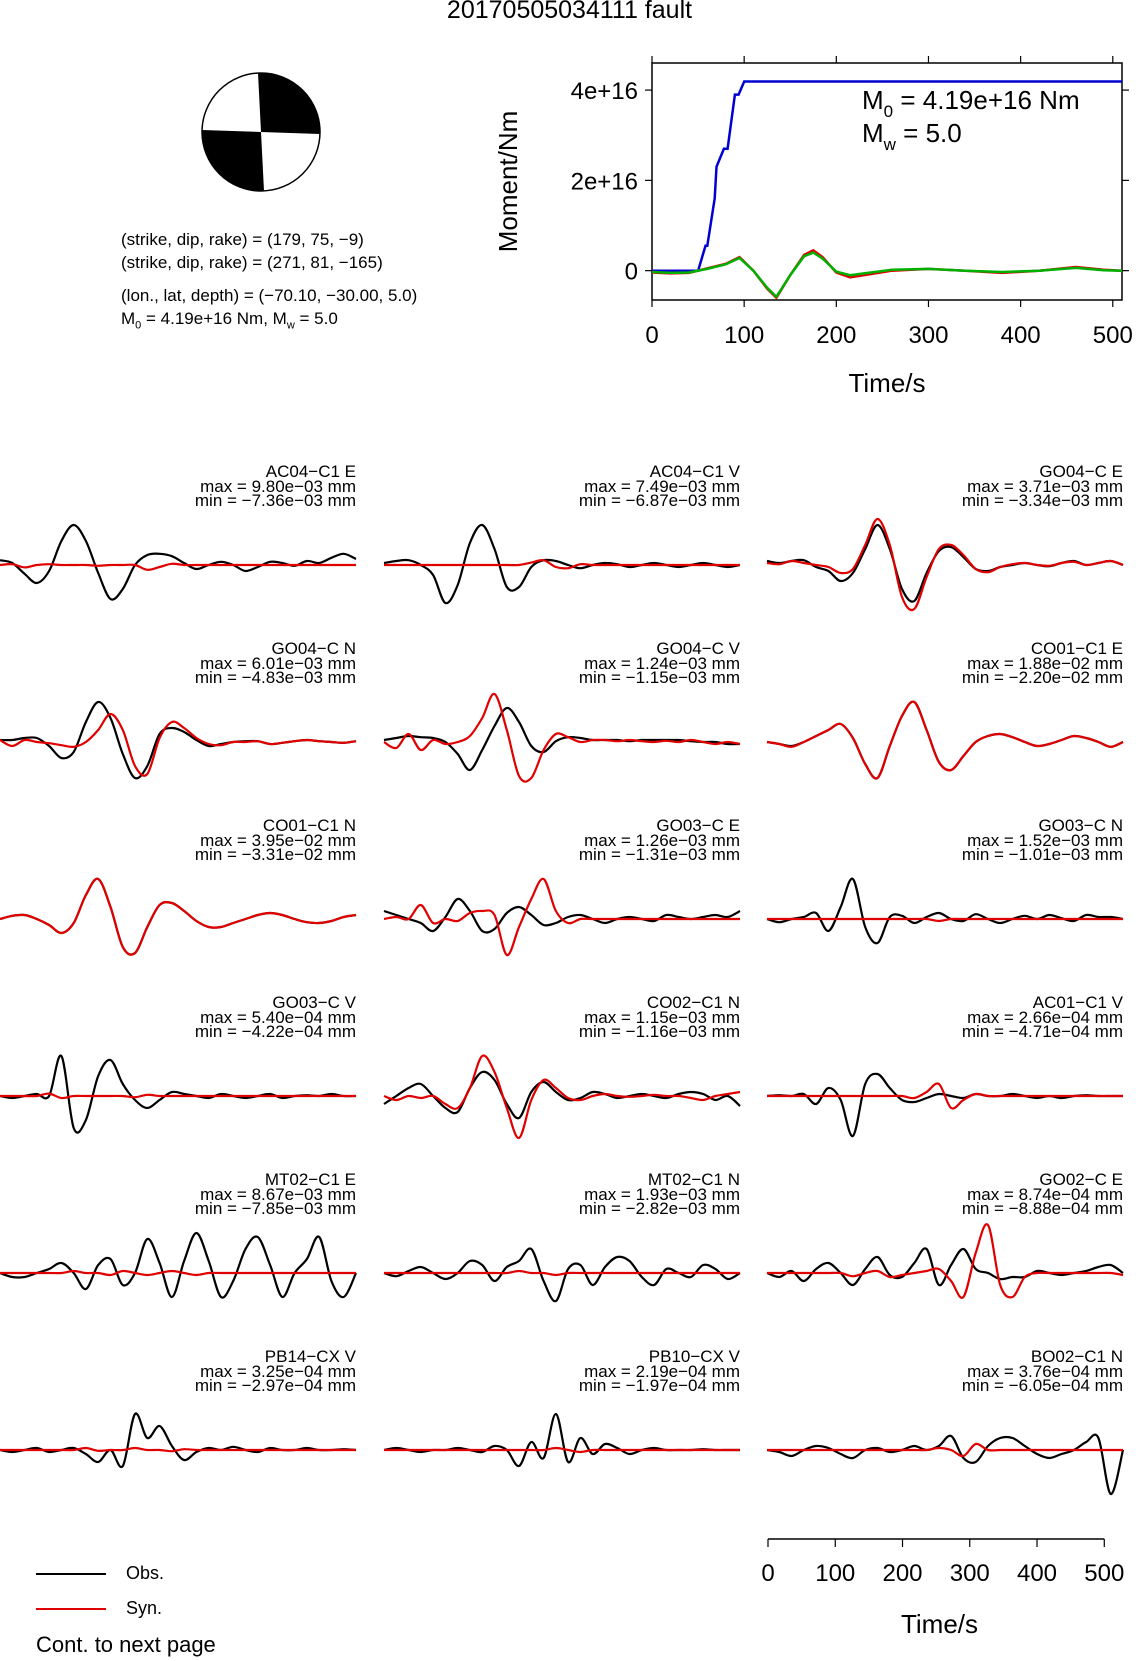 This screenshot has height=1661, width=1139. Describe the element at coordinates (1104, 1573) in the screenshot. I see `time-tick-label: 500` at that location.